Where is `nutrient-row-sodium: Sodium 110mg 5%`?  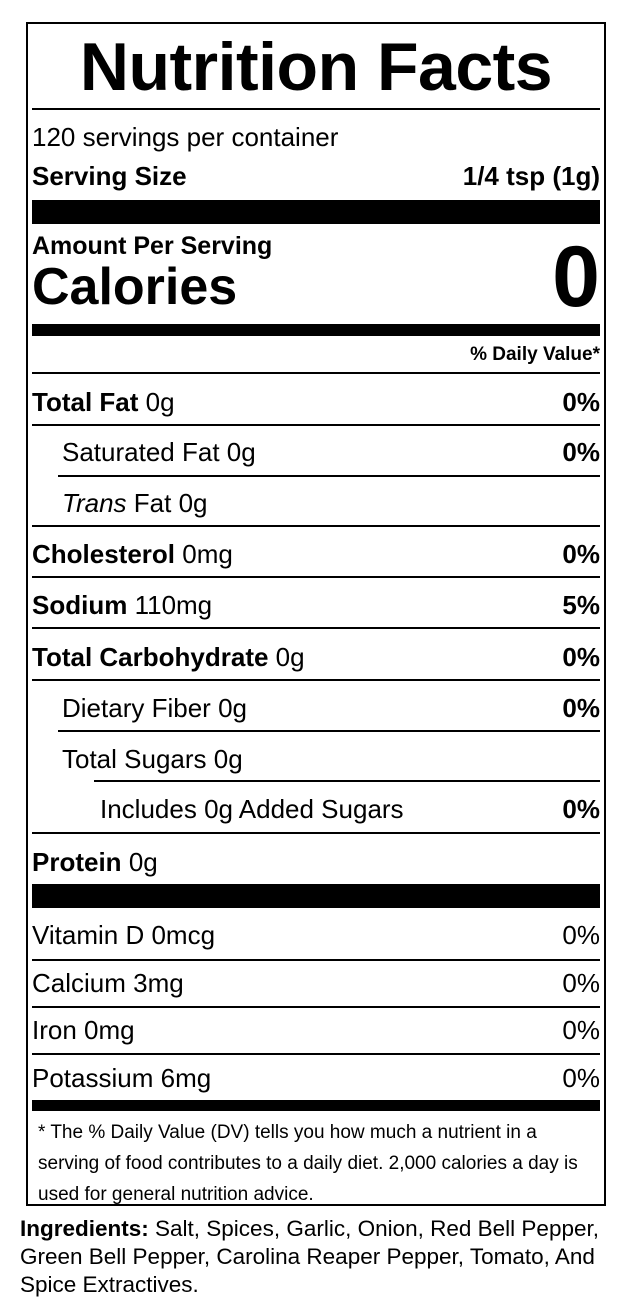
nutrient-row-sodium: Sodium 110mg 5% is located at coordinates (316, 605).